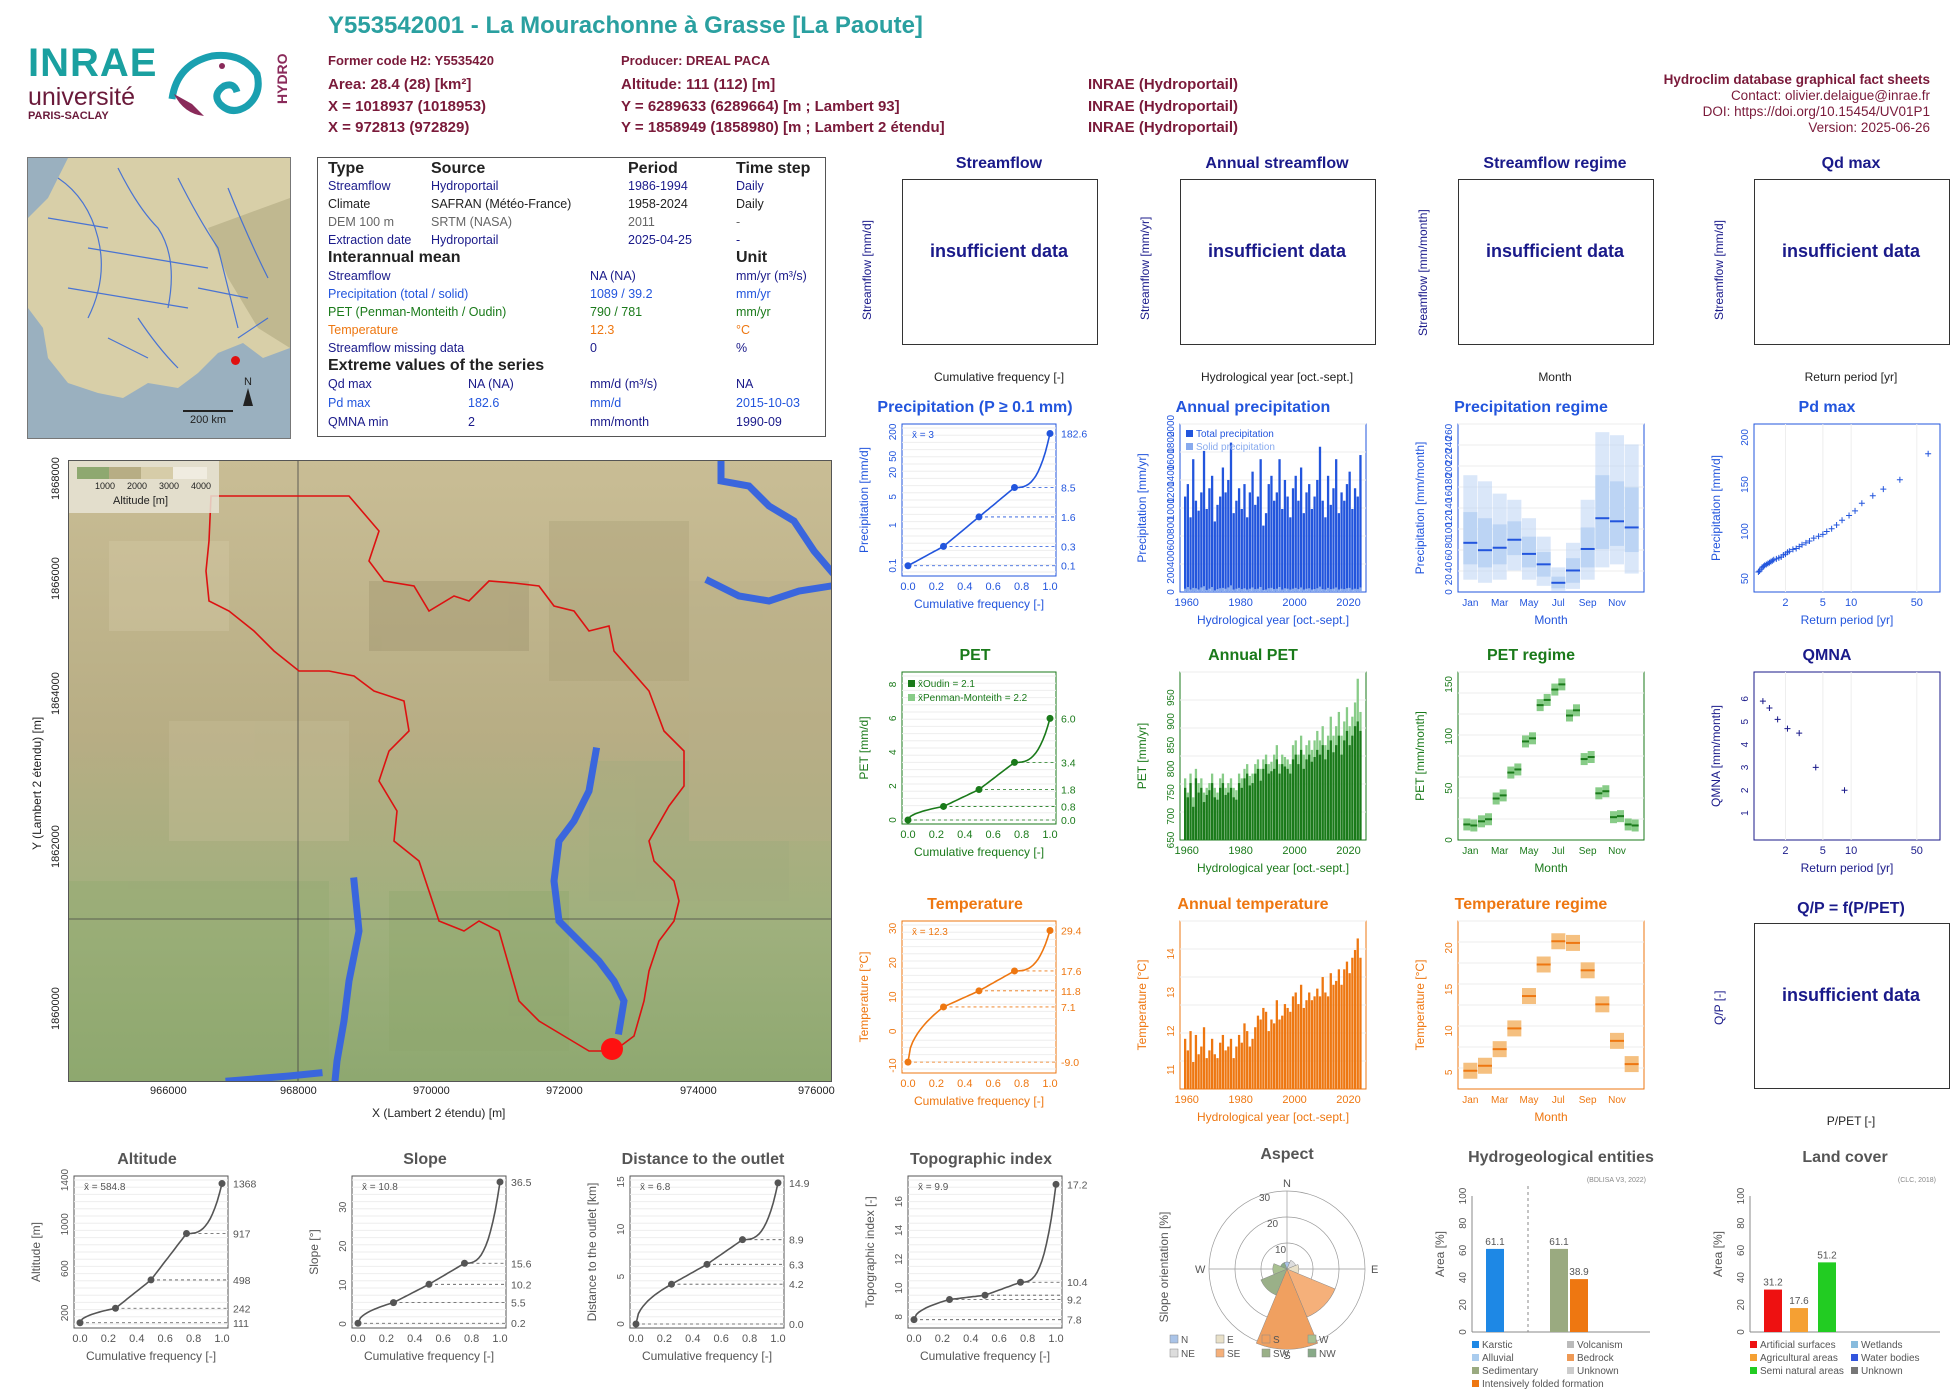 This screenshot has height=1390, width=1960. I want to click on legend-entry: Karstic, so click(1497, 1345).